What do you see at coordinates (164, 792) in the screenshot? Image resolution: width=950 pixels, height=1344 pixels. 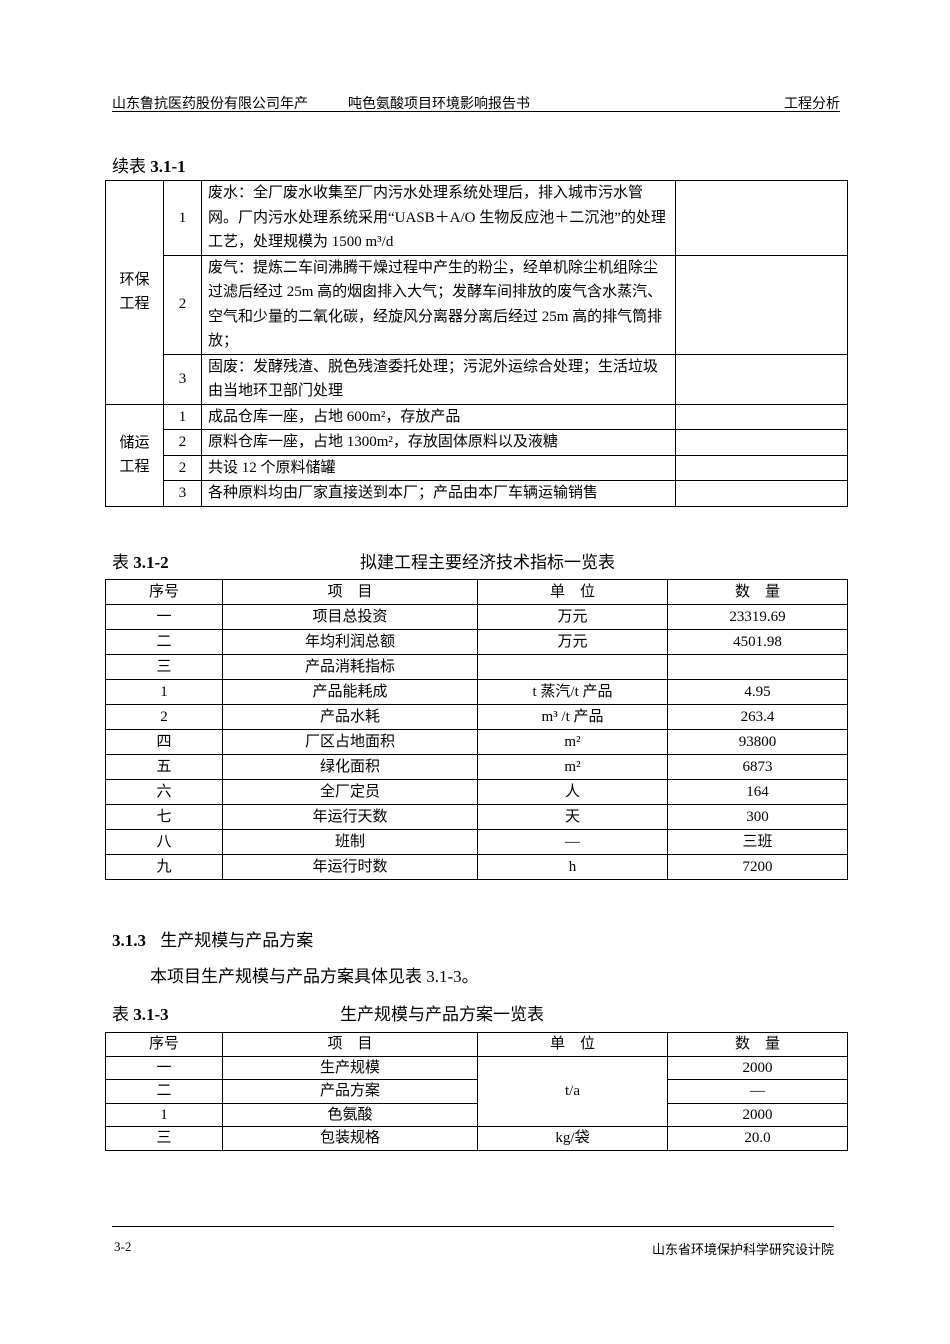 I see `cell-no: 六` at bounding box center [164, 792].